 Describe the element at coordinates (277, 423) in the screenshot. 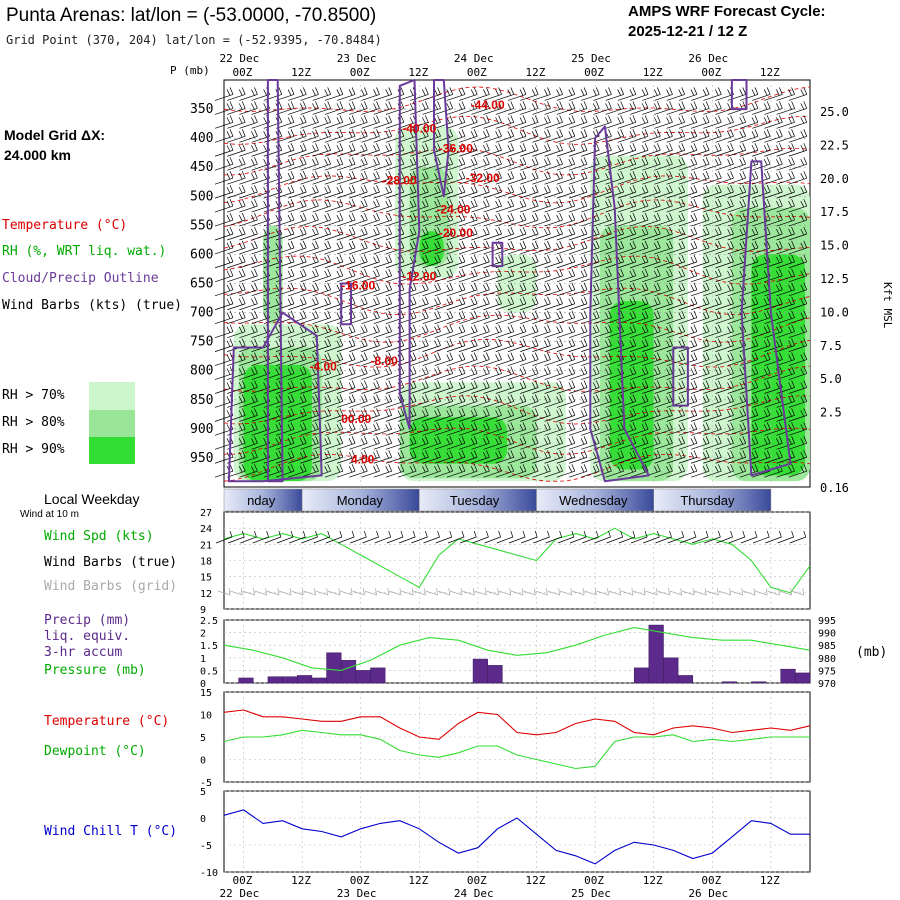

I see `rh-region` at that location.